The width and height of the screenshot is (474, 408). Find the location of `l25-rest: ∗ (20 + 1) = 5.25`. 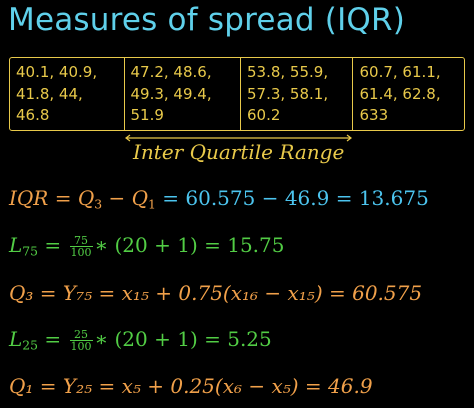

l25-rest: ∗ (20 + 1) = 5.25 is located at coordinates (183, 339).